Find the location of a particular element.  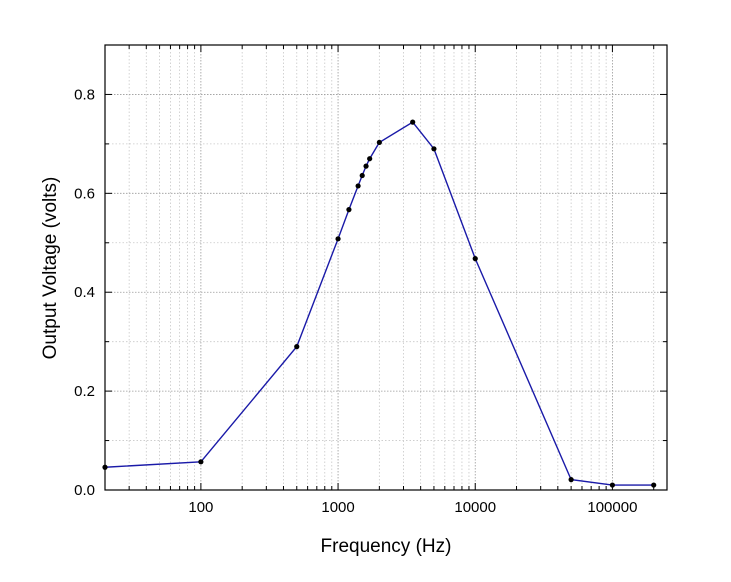

x-axis-title: Frequency (Hz) is located at coordinates (386, 546).